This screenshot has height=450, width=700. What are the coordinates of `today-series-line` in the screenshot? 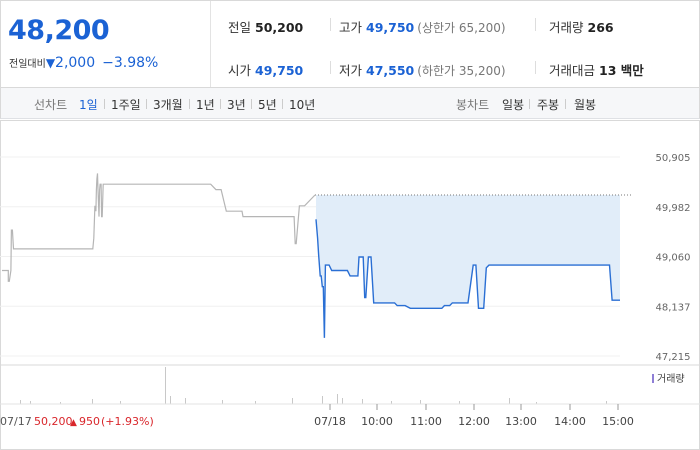 It's located at (467, 278).